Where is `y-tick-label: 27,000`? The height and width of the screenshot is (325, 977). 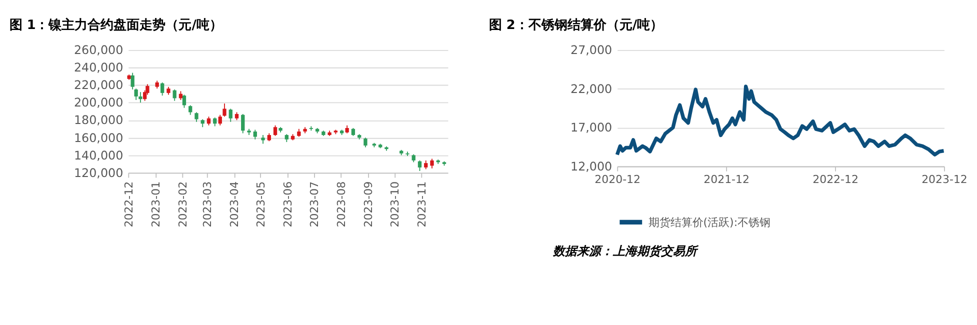
y-tick-label: 27,000 is located at coordinates (591, 50).